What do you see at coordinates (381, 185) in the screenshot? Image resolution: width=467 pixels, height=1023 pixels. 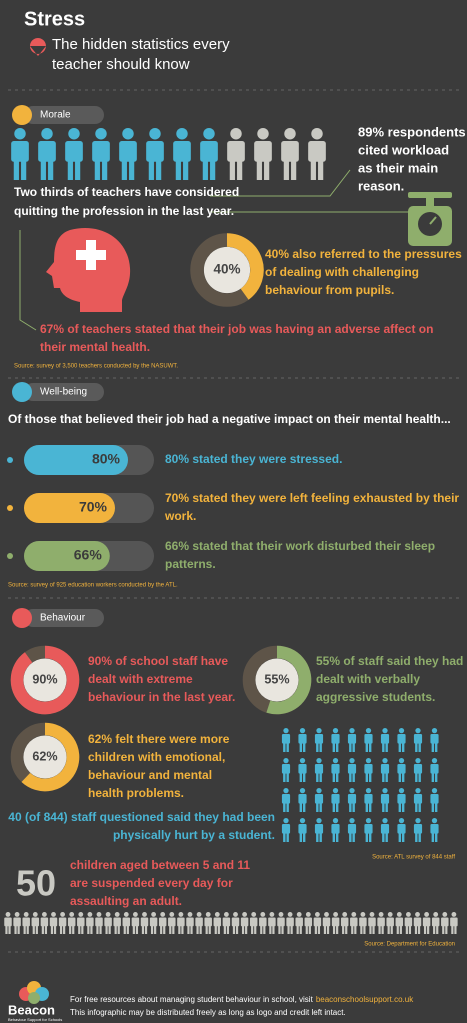 I see `text-line: reason.` at bounding box center [381, 185].